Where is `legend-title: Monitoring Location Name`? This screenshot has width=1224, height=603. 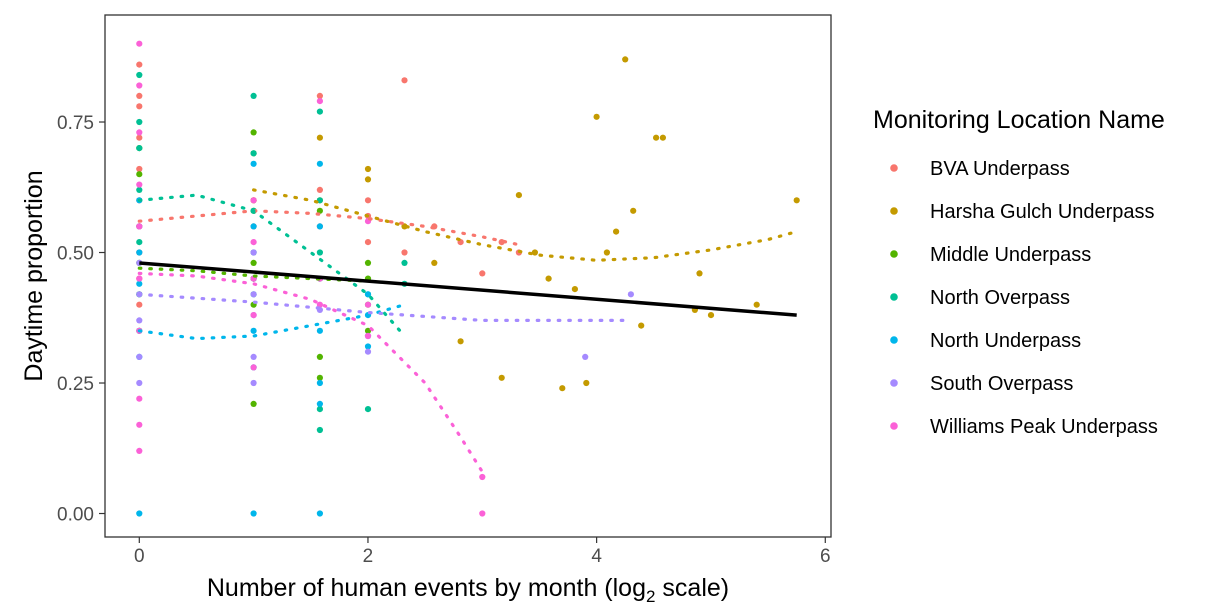
legend-title: Monitoring Location Name is located at coordinates (1019, 120).